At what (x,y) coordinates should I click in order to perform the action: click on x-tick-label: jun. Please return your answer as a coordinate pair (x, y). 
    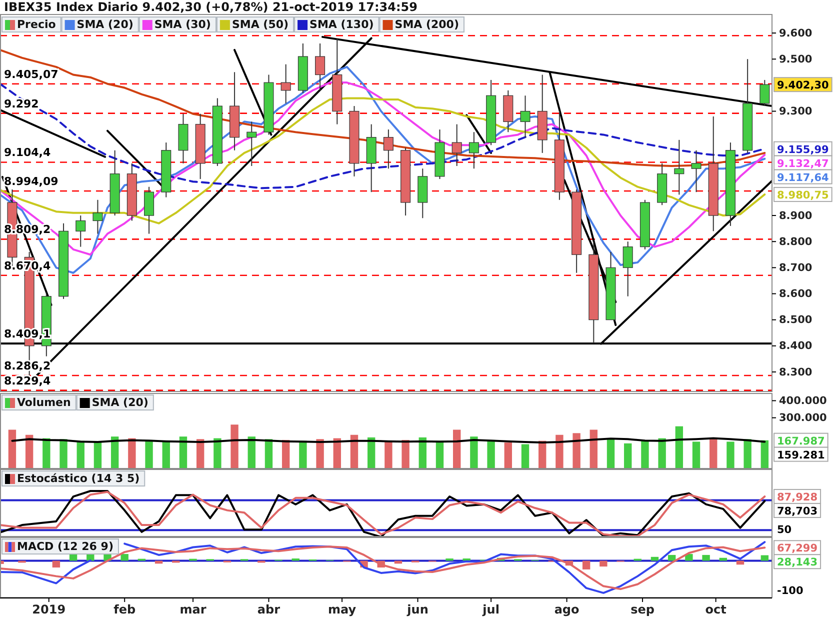
    Looking at the image, I should click on (417, 609).